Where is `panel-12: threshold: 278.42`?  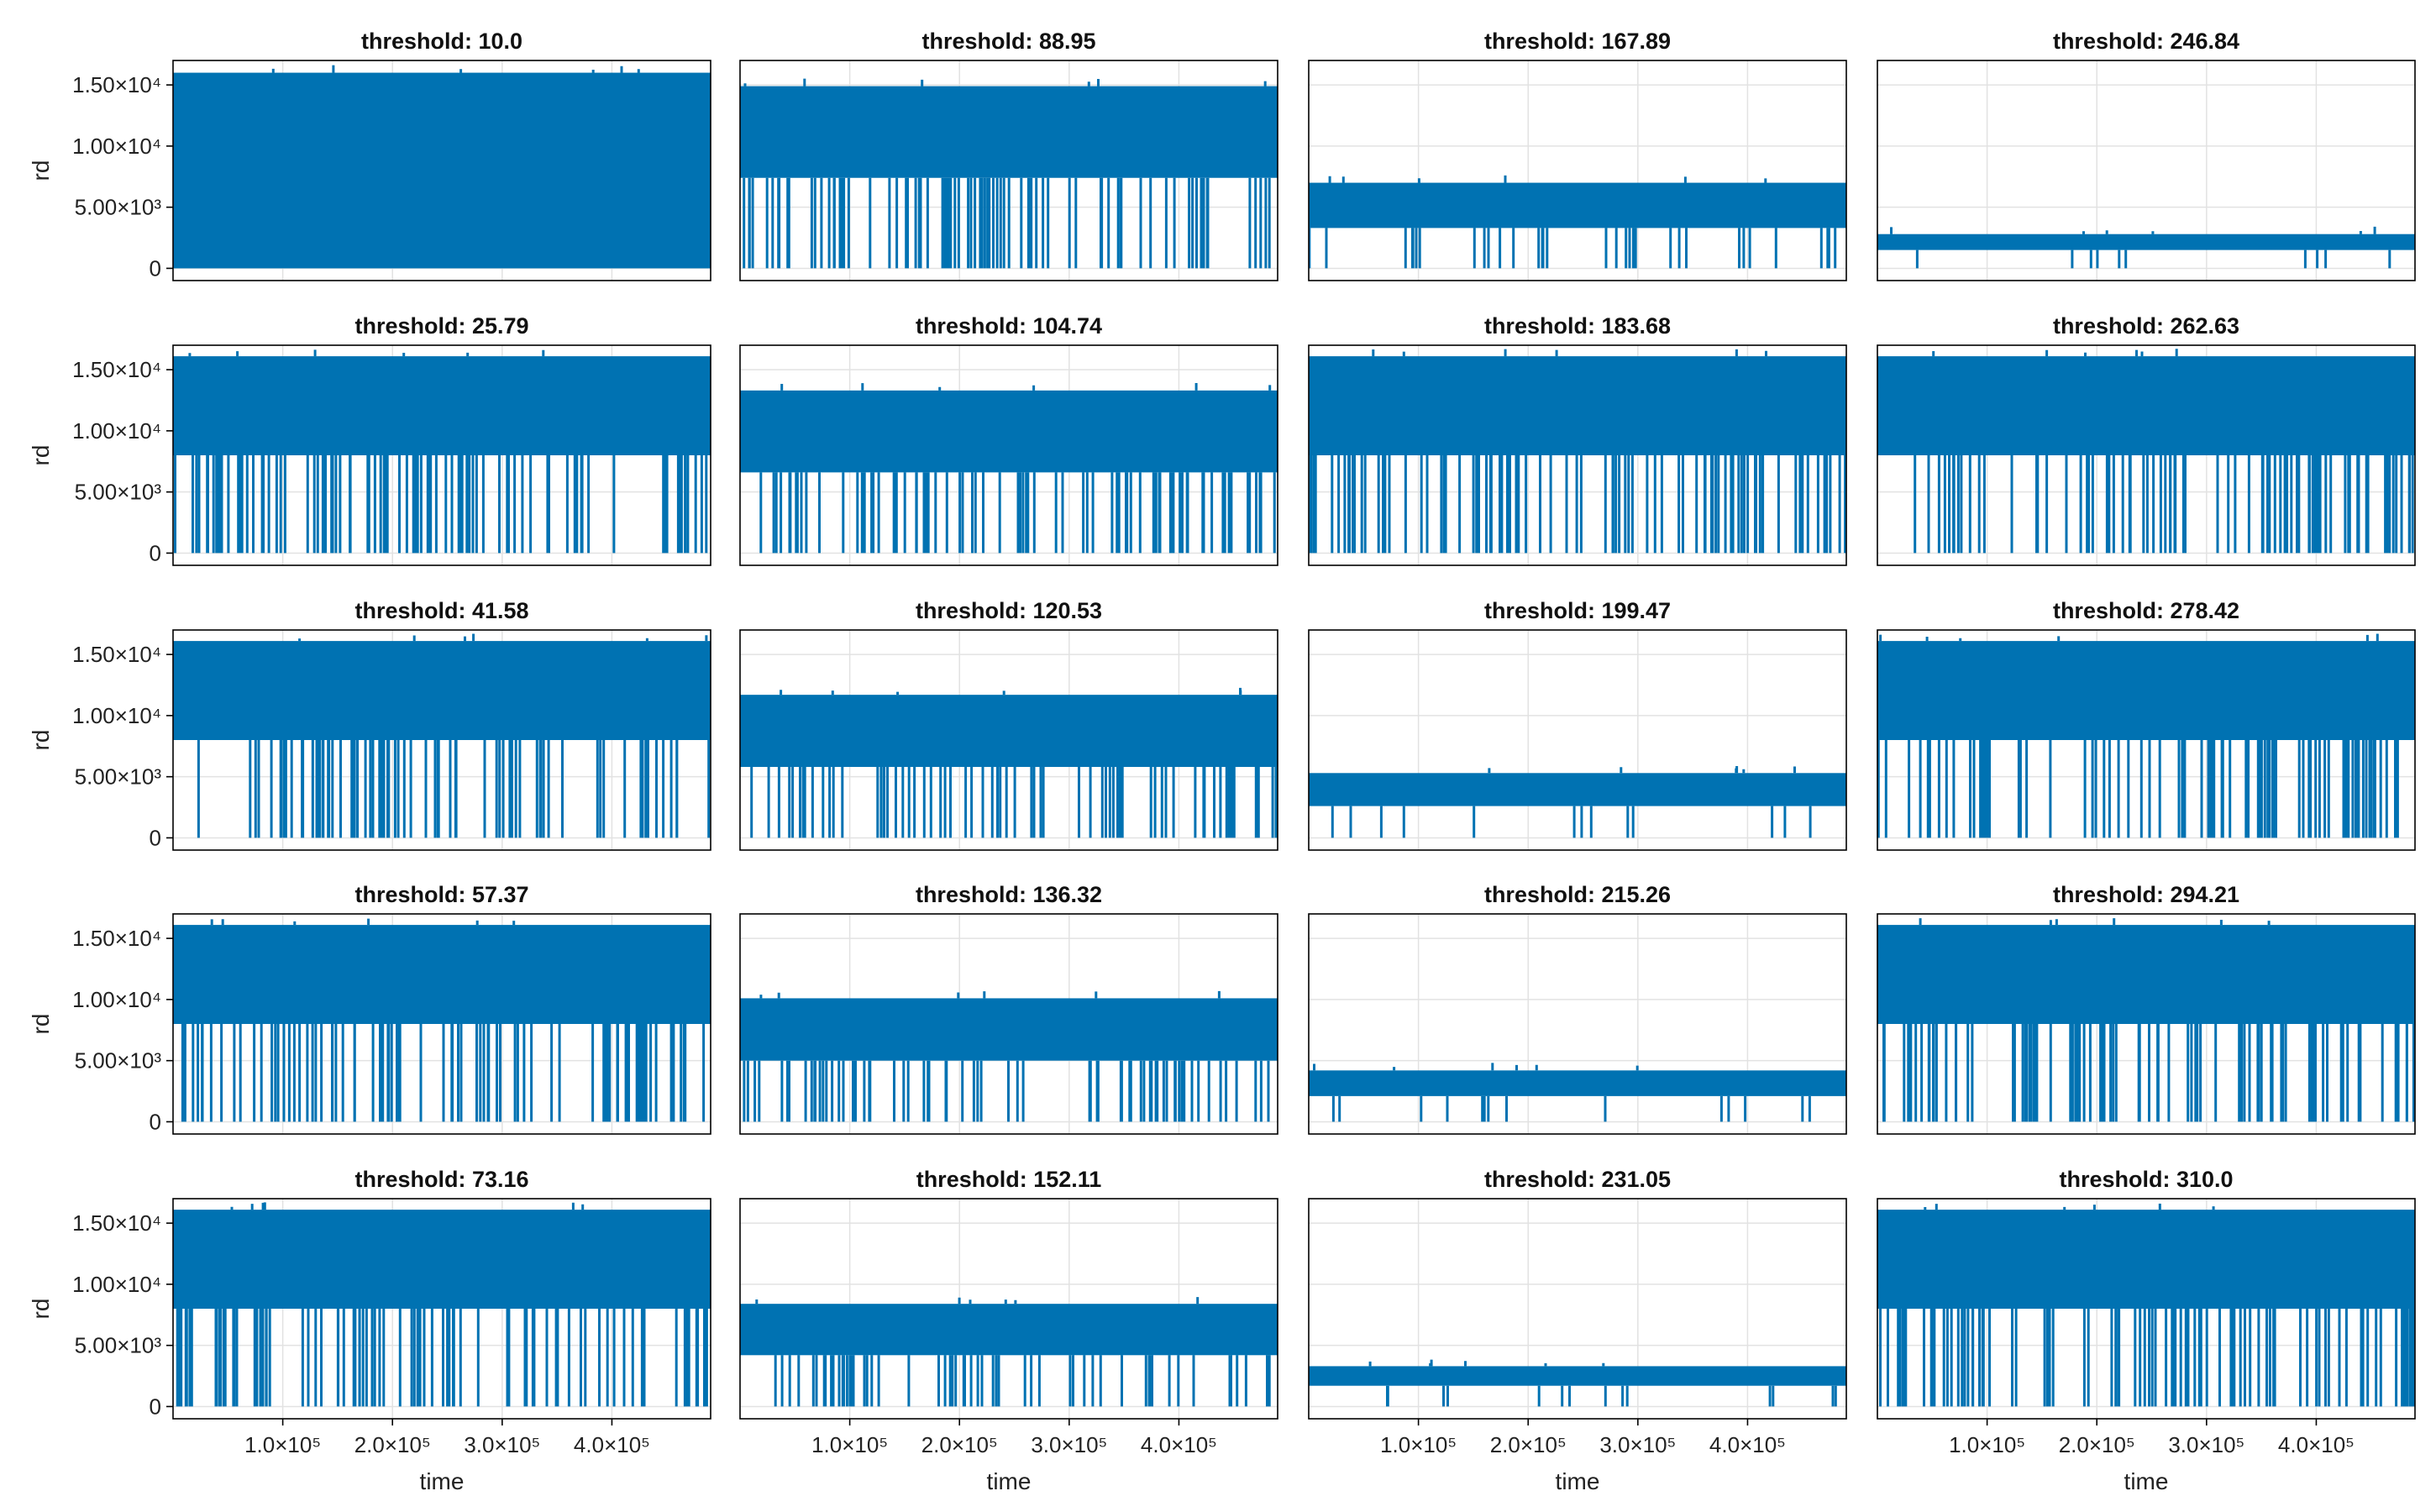 panel-12: threshold: 278.42 is located at coordinates (2146, 724).